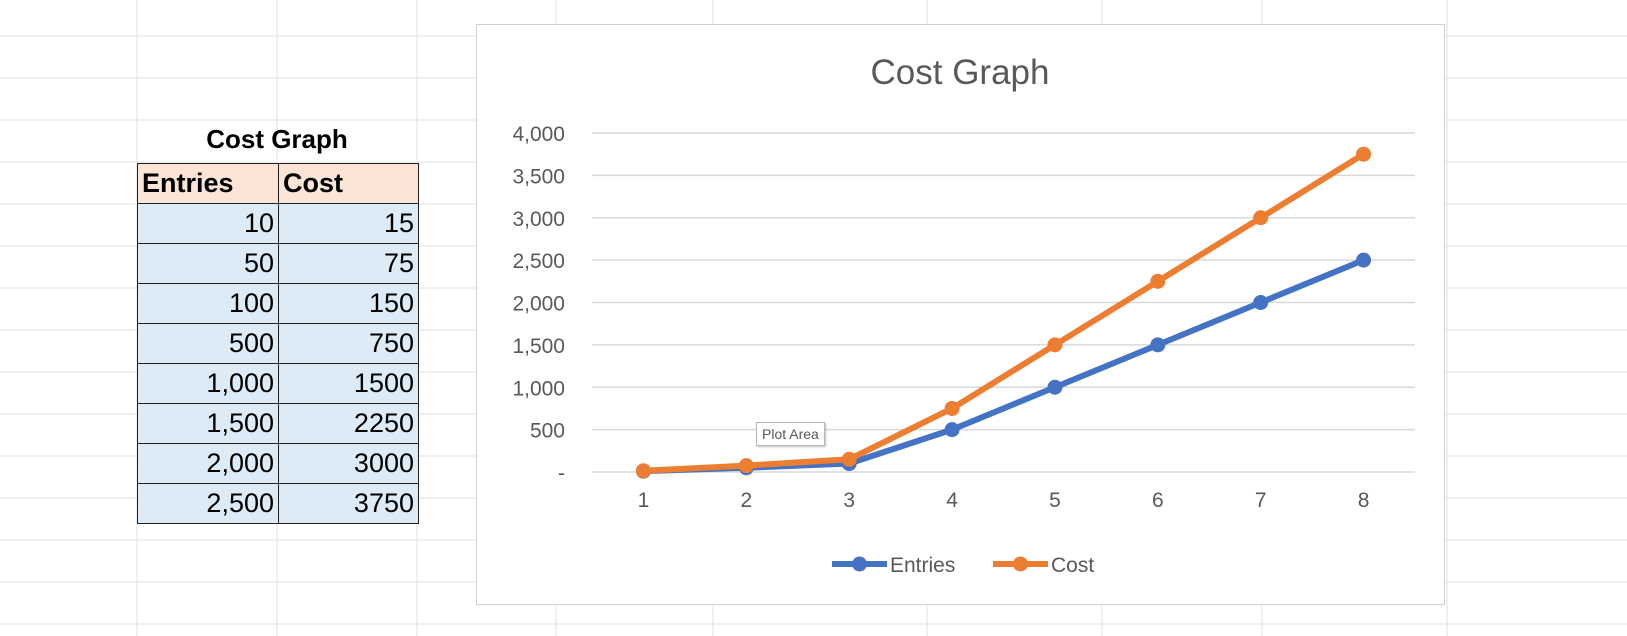 Image resolution: width=1627 pixels, height=636 pixels. I want to click on table-row: 2,500 3750, so click(278, 503).